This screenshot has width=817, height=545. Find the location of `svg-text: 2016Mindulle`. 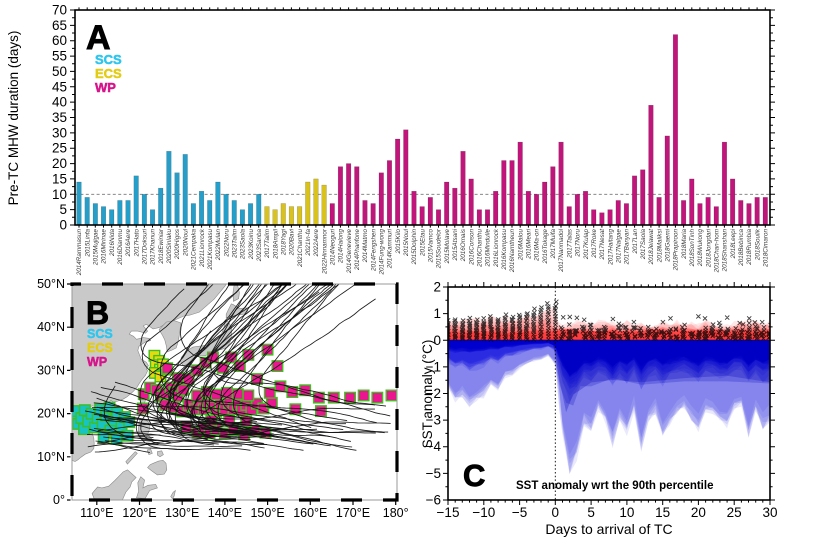

svg-text: 2016Mindulle is located at coordinates (488, 248).